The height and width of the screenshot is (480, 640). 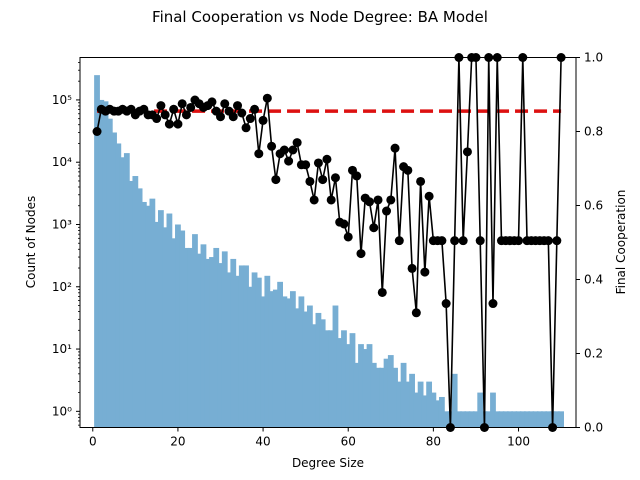 I want to click on y-right-axis: 0.0 0.2 0.4 0.6 0.8 1.0, so click(x=589, y=243).